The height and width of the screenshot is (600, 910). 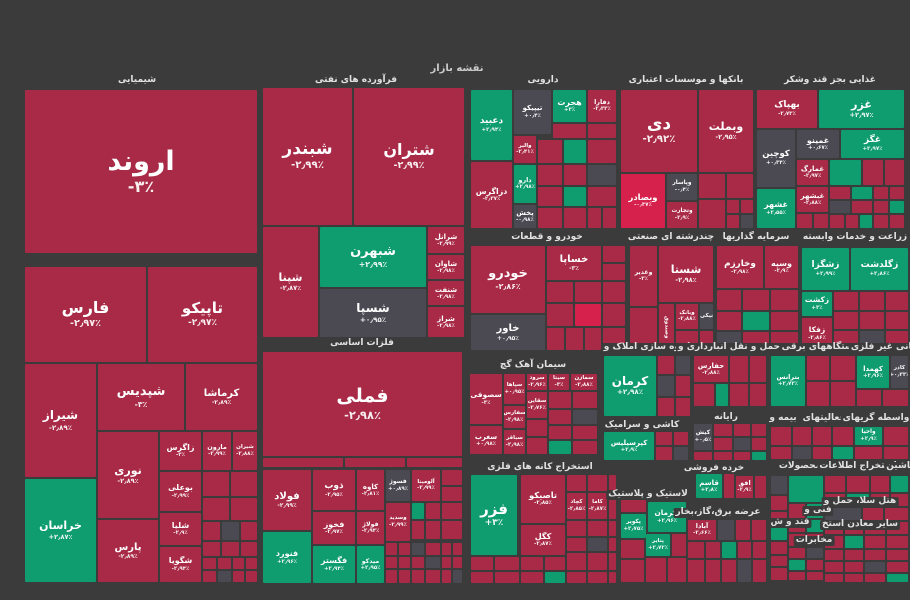 I want to click on stock-tile-کهمدا: کهمدا +۲٫۹۶٪, so click(x=873, y=372).